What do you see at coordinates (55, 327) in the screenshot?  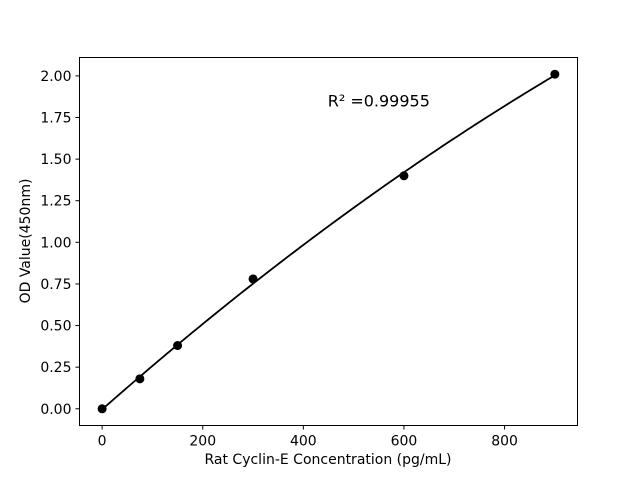 I see `y-tick-label: 0.50` at bounding box center [55, 327].